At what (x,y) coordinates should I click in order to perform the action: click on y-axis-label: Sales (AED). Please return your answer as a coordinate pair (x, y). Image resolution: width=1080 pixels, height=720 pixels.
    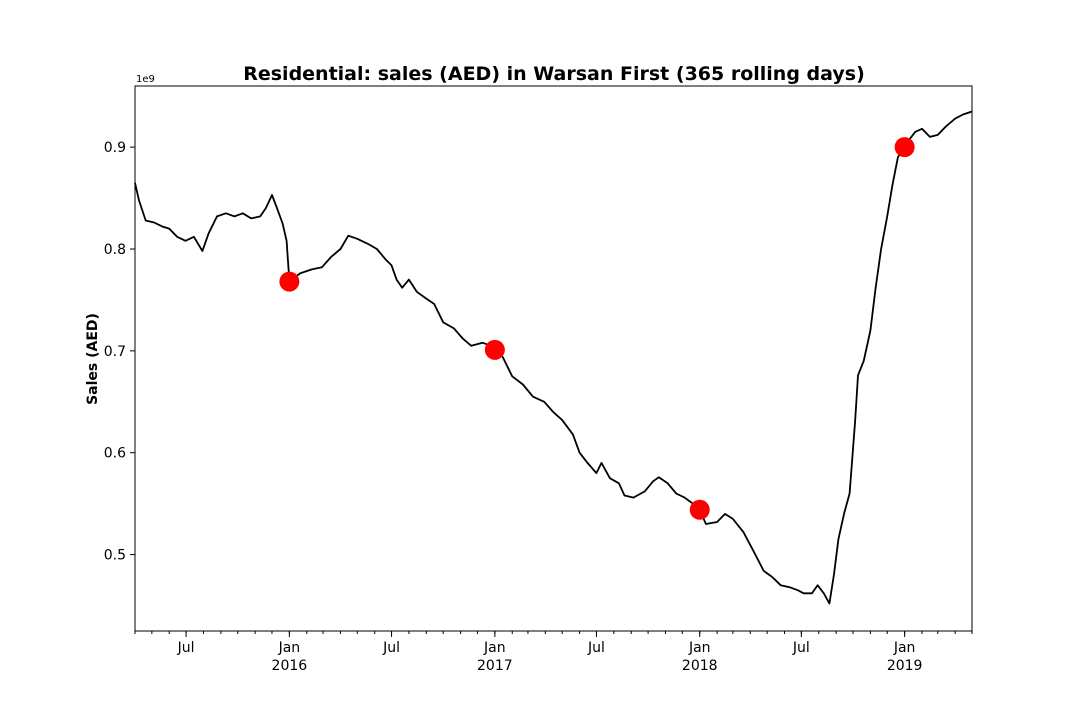
    Looking at the image, I should click on (93, 359).